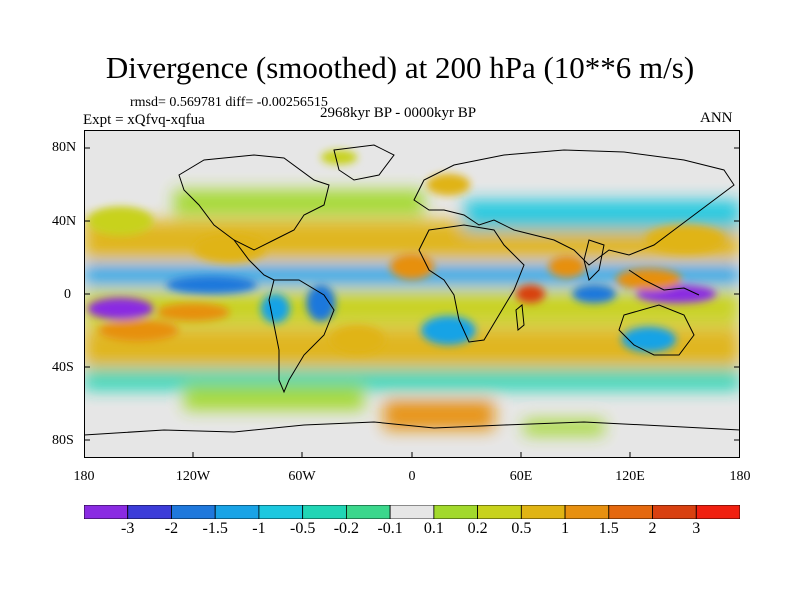 The image size is (800, 600). Describe the element at coordinates (390, 528) in the screenshot. I see `colorbar-label-6: -0.1` at that location.